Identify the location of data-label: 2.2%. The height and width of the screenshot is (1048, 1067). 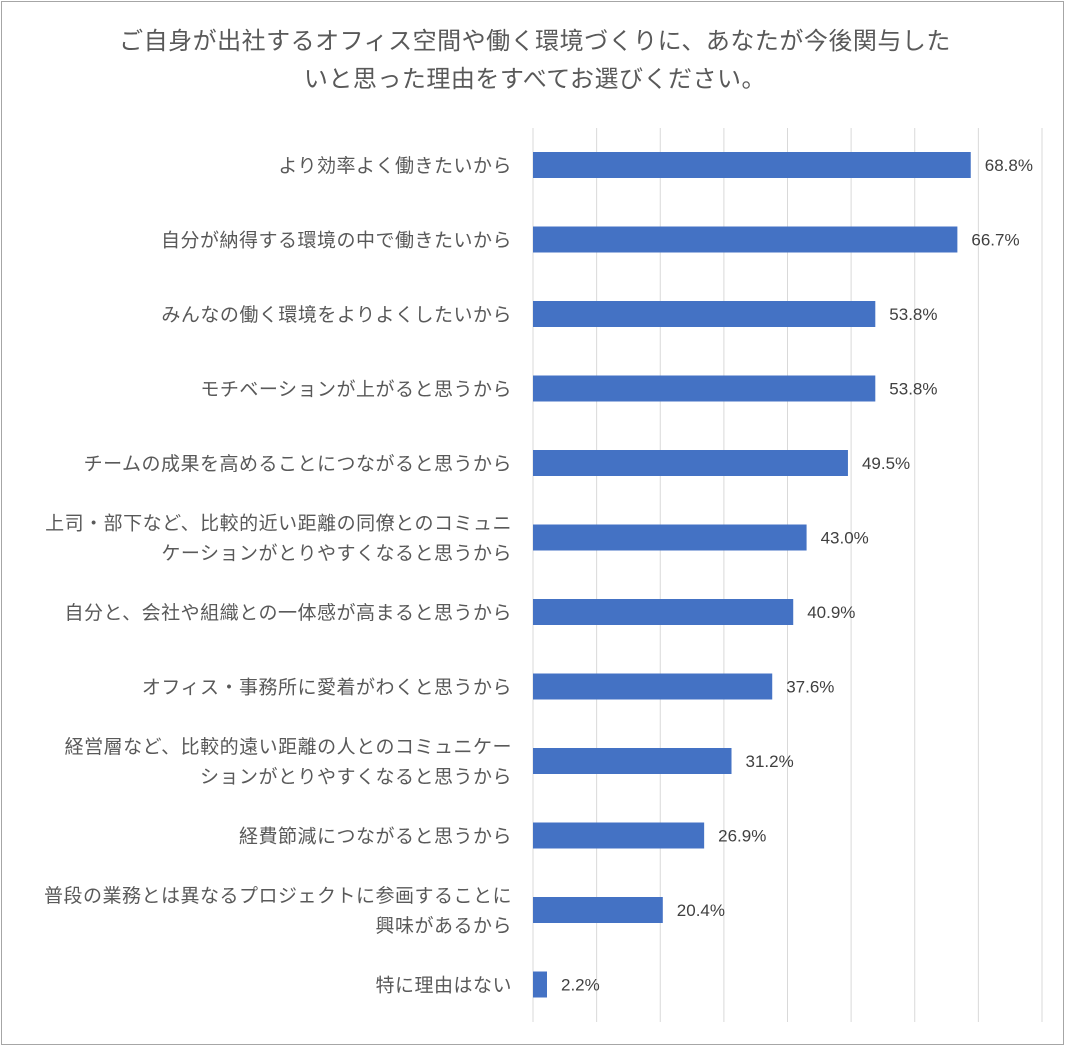
(580, 985).